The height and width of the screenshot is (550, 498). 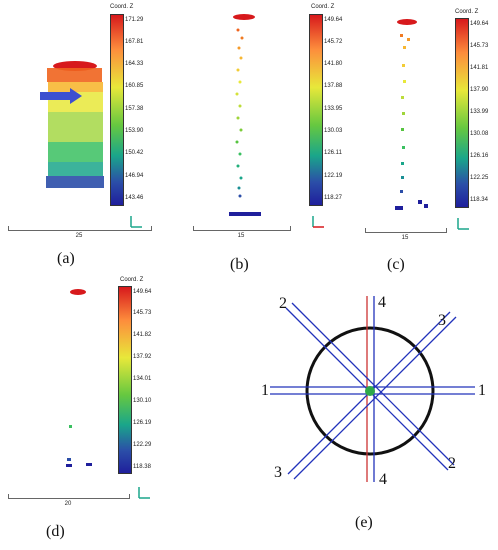 What do you see at coordinates (479, 178) in the screenshot?
I see `colorbar-tick: 122.25` at bounding box center [479, 178].